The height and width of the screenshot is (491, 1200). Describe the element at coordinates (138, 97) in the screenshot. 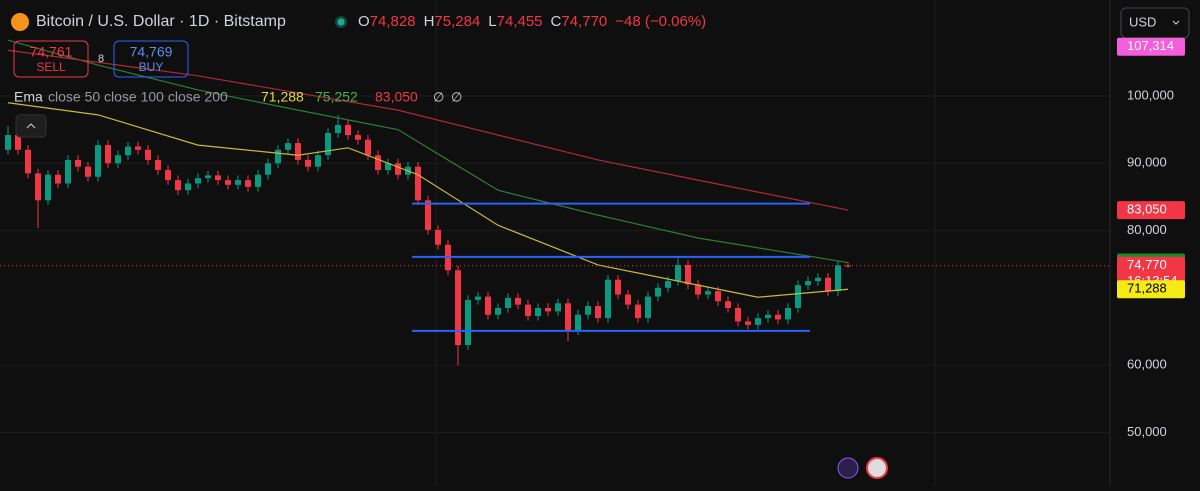

I see `indicator-params: close 50 close 100 close 200` at that location.